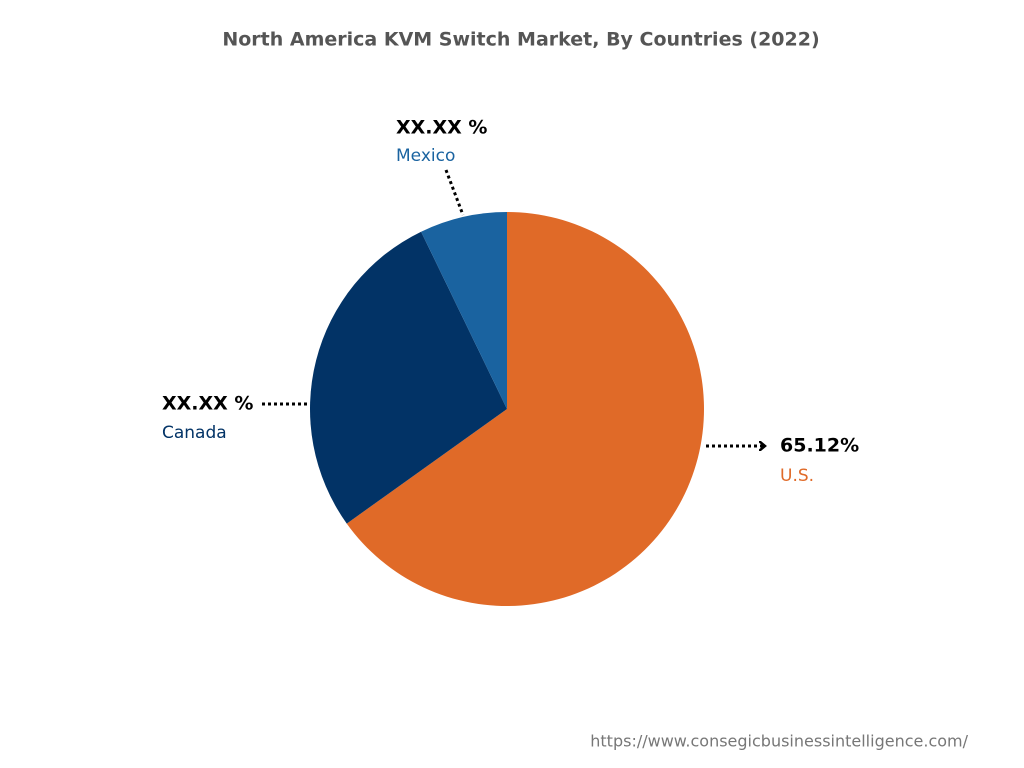  What do you see at coordinates (194, 433) in the screenshot?
I see `category-label: Canada` at bounding box center [194, 433].